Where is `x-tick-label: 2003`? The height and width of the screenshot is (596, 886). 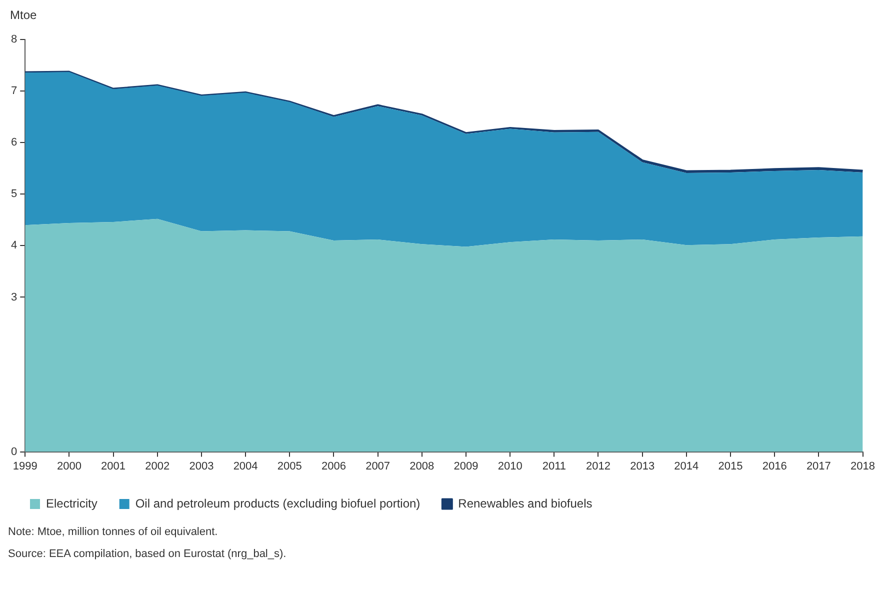 x-tick-label: 2003 is located at coordinates (201, 466).